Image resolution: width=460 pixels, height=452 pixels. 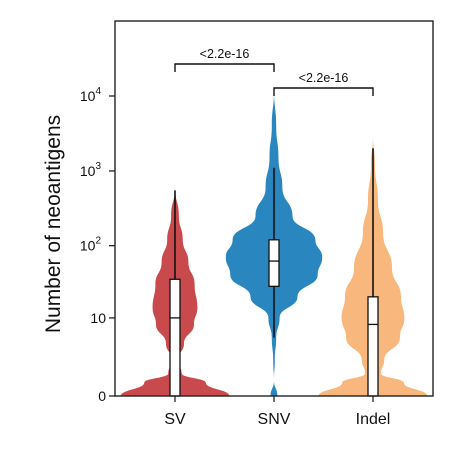 I want to click on x-axis: SV SNV Indel, so click(x=277, y=412).